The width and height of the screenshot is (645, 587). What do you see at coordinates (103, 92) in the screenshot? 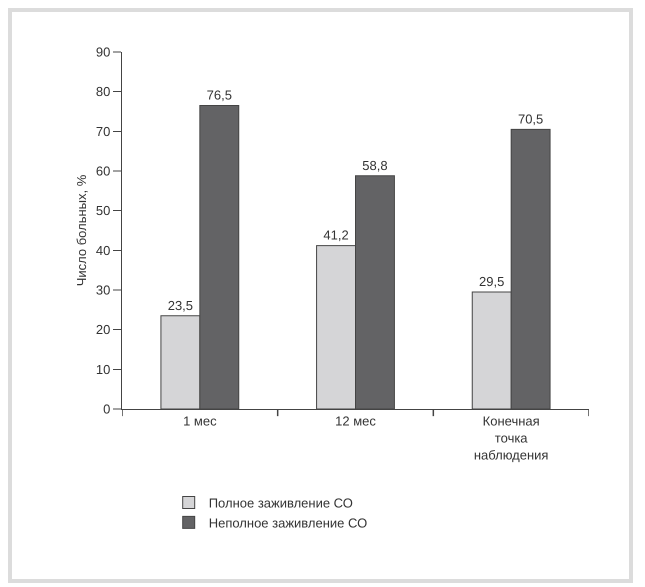
I see `y-tick-label: 80` at bounding box center [103, 92].